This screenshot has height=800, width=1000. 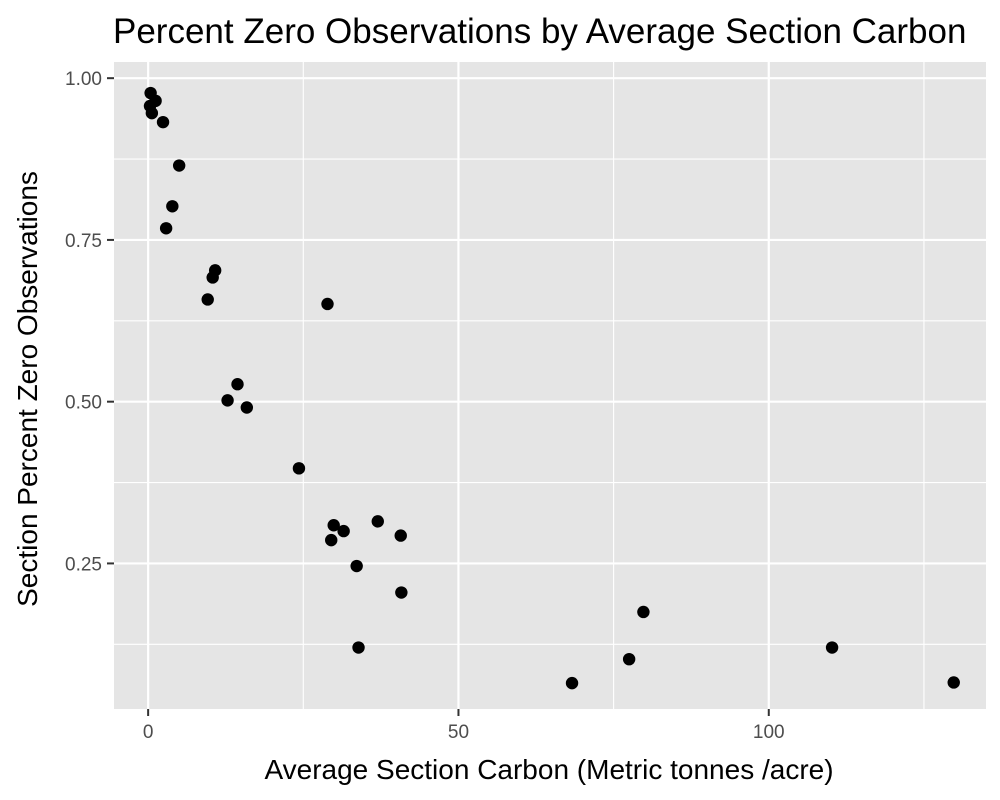 I want to click on x-axis: 0 50 100, so click(x=464, y=726).